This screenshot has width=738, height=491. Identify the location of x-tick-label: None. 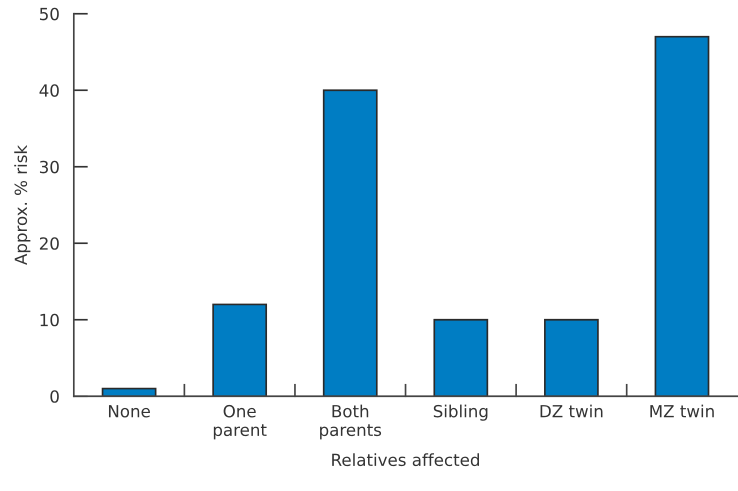
(129, 411).